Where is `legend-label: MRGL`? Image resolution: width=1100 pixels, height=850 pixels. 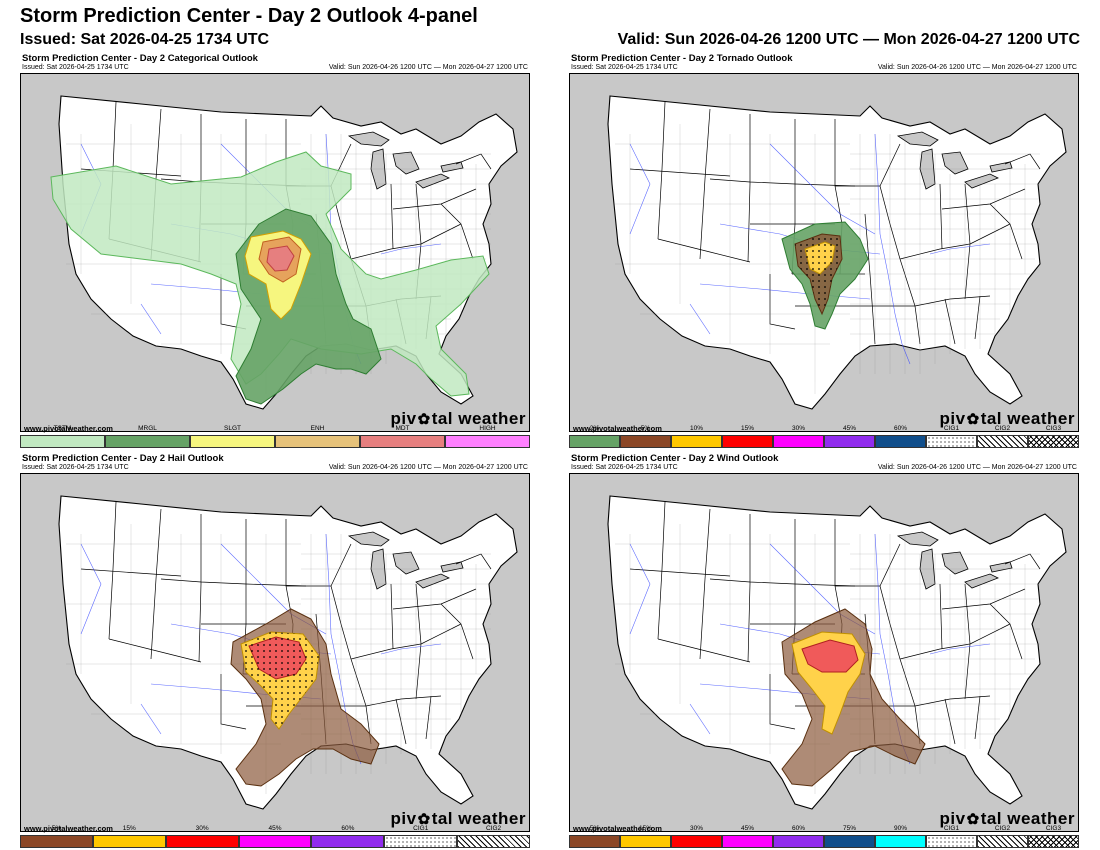
legend-label: MRGL is located at coordinates (147, 428).